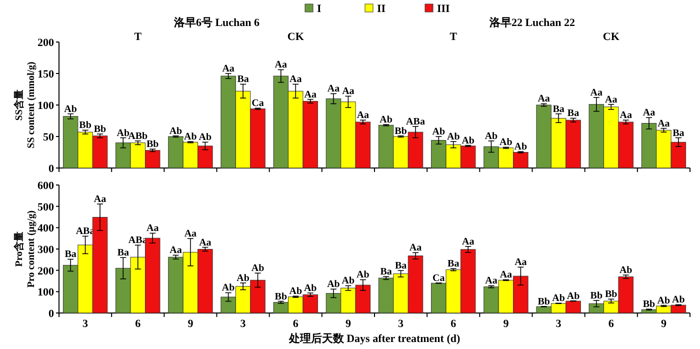 The height and width of the screenshot is (349, 700). Describe the element at coordinates (381, 9) in the screenshot. I see `legend-label: II` at that location.